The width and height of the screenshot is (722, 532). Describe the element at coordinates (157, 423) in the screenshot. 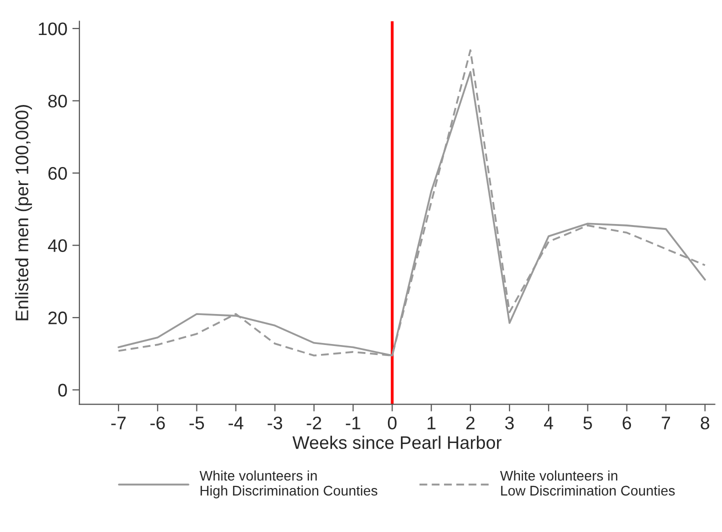

I see `x-tick-label: -6` at that location.